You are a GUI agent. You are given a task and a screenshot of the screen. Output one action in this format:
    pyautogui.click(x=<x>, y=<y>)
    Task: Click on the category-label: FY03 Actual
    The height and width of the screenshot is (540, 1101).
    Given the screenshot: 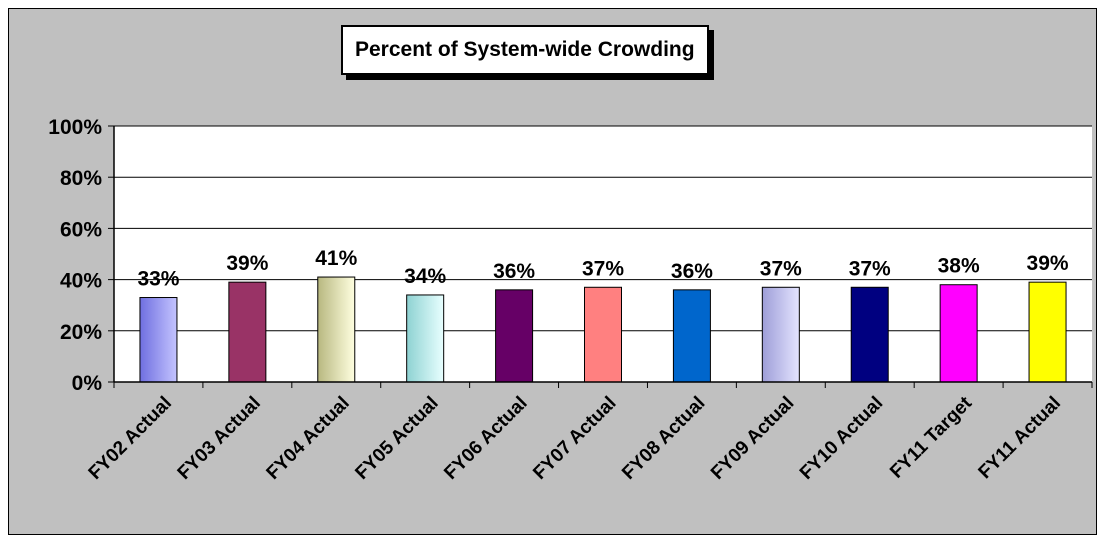 What is the action you would take?
    pyautogui.click(x=219, y=438)
    